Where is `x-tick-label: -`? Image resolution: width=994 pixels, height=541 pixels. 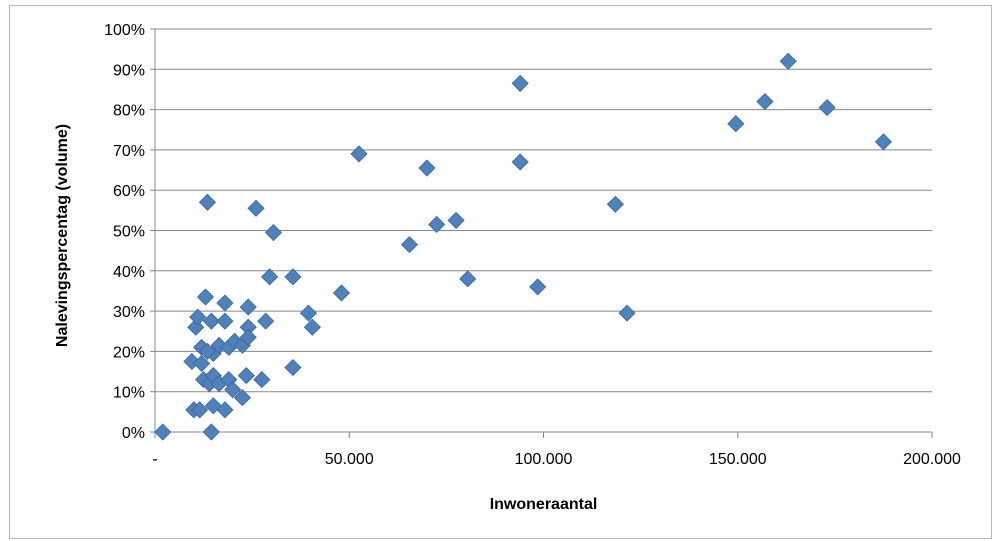 x-tick-label: - is located at coordinates (154, 459).